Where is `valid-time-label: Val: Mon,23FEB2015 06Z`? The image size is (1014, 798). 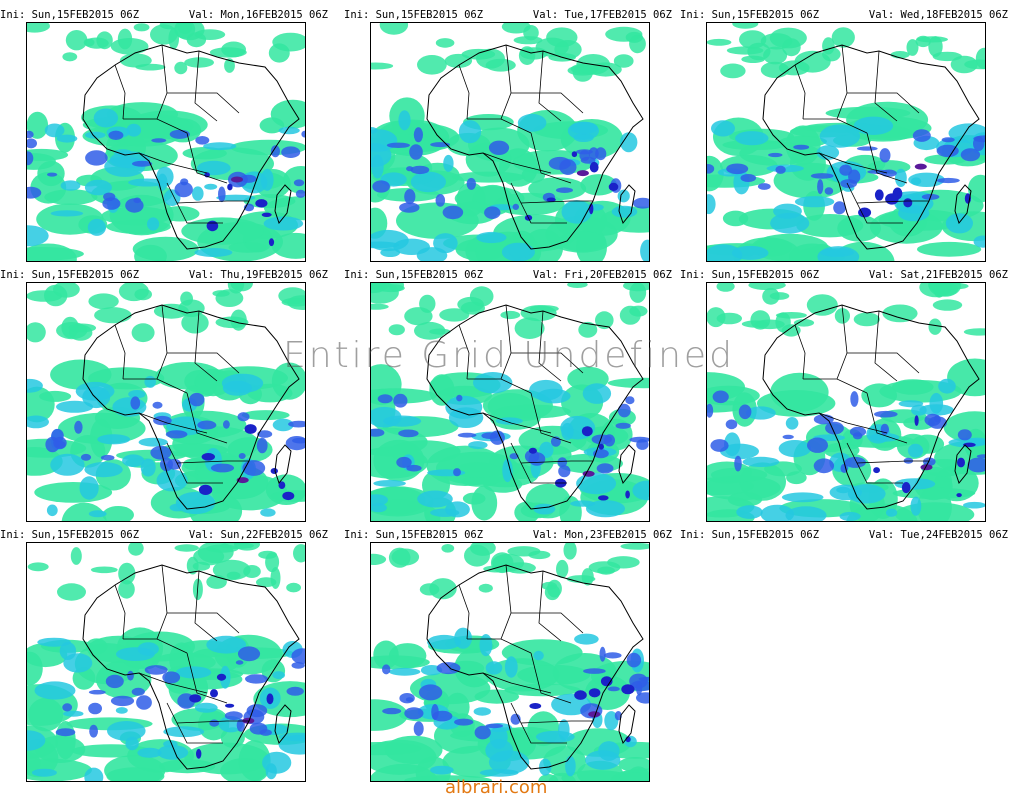 valid-time-label: Val: Mon,23FEB2015 06Z is located at coordinates (602, 535).